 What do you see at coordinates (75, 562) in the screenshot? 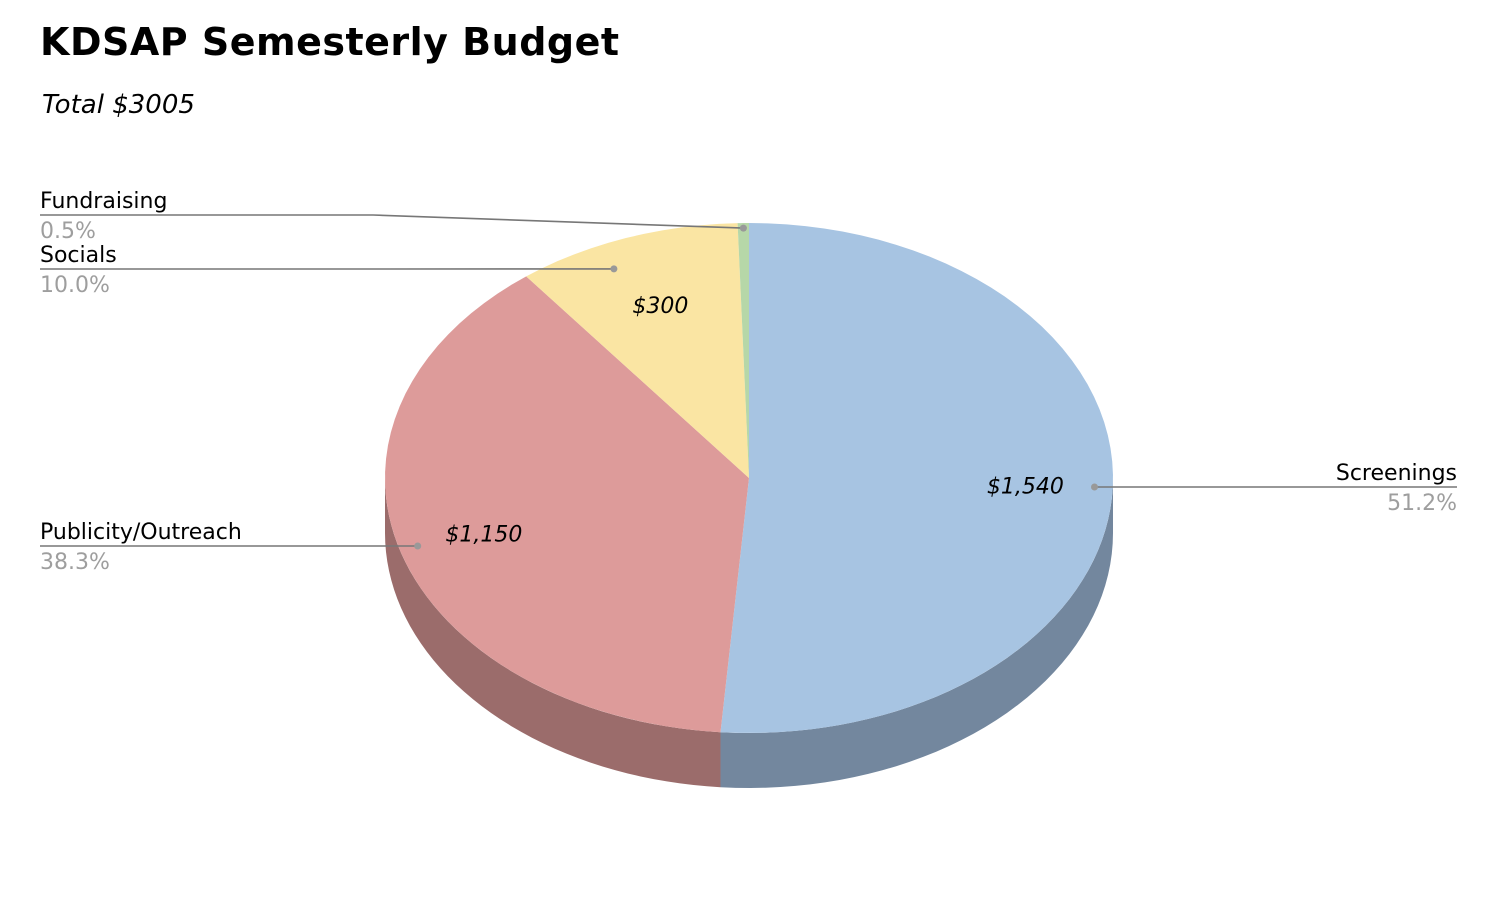
I see `legend-percent-publicity-outreach: 38.3%` at bounding box center [75, 562].